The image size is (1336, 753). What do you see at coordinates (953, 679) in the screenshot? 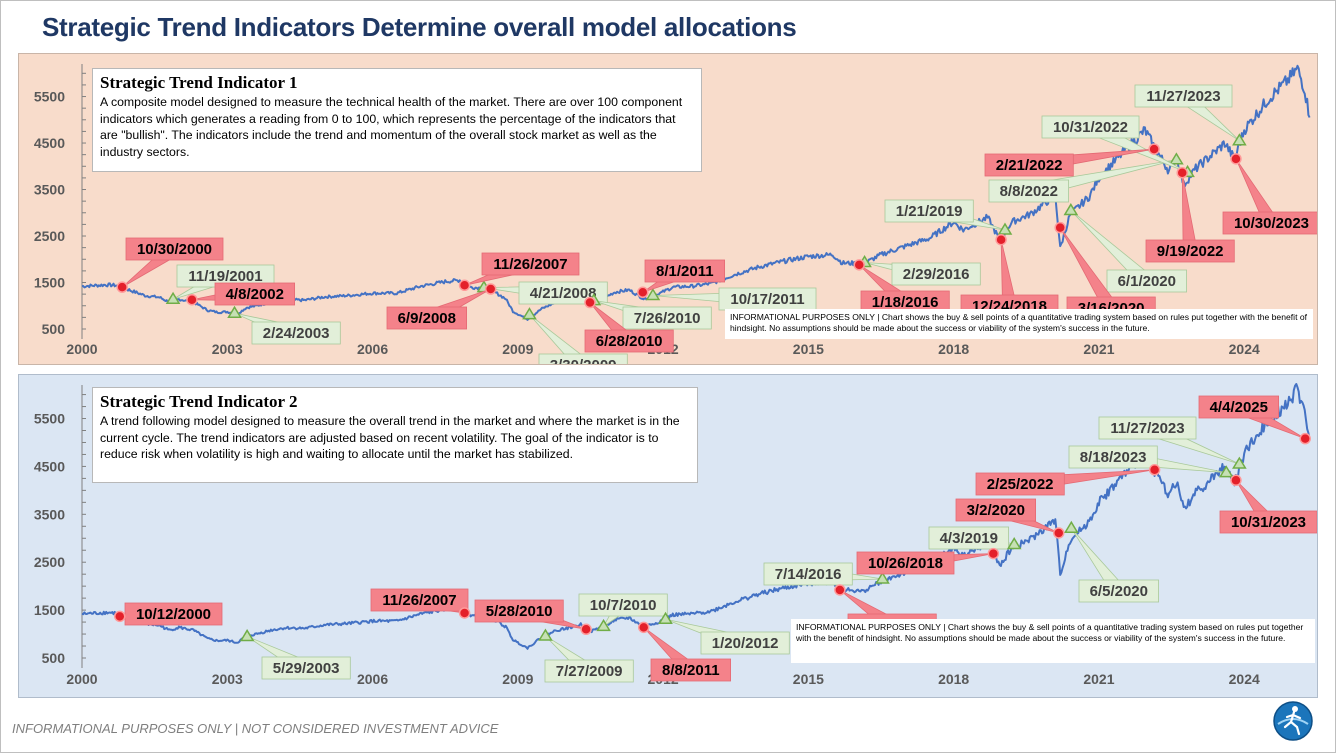
I see `x-tick-label: 2018` at bounding box center [953, 679].